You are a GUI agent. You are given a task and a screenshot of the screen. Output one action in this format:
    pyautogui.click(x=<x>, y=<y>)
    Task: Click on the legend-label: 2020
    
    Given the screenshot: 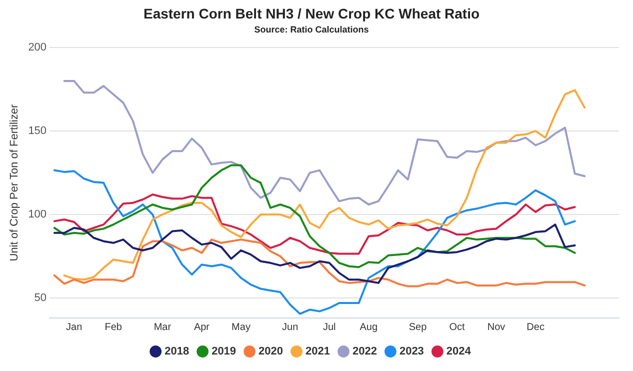 What is the action you would take?
    pyautogui.click(x=271, y=352)
    